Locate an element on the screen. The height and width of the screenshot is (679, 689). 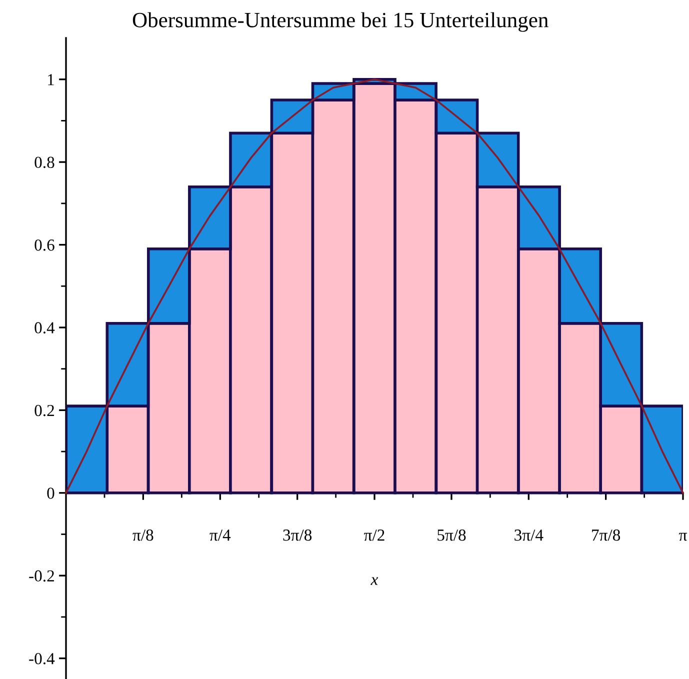
x-tick-label: 3π/4 is located at coordinates (529, 535).